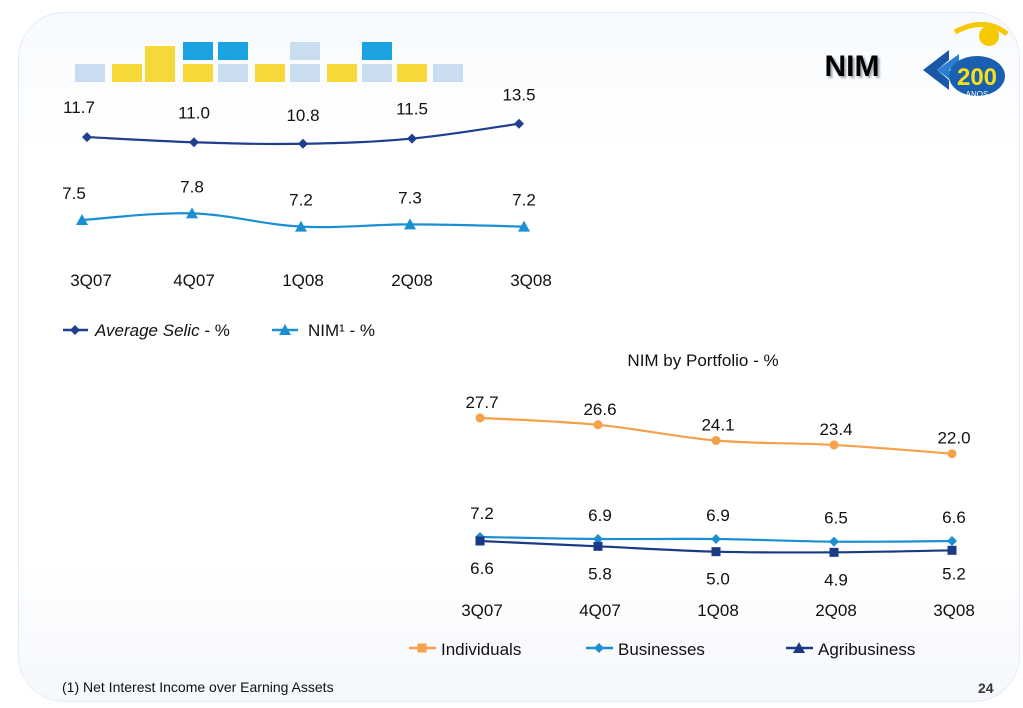 The height and width of the screenshot is (708, 1023). I want to click on data-label-individuals: 27.7, so click(481, 402).